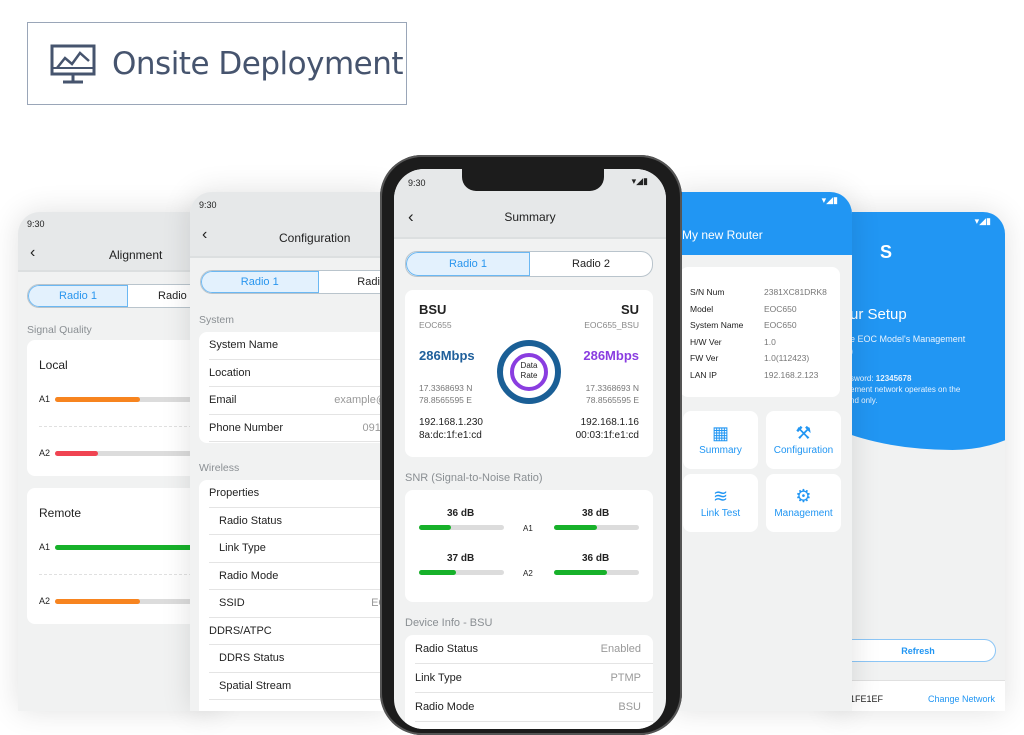 This screenshot has height=735, width=1024. Describe the element at coordinates (360, 400) in the screenshot. I see `row-value: example@` at that location.